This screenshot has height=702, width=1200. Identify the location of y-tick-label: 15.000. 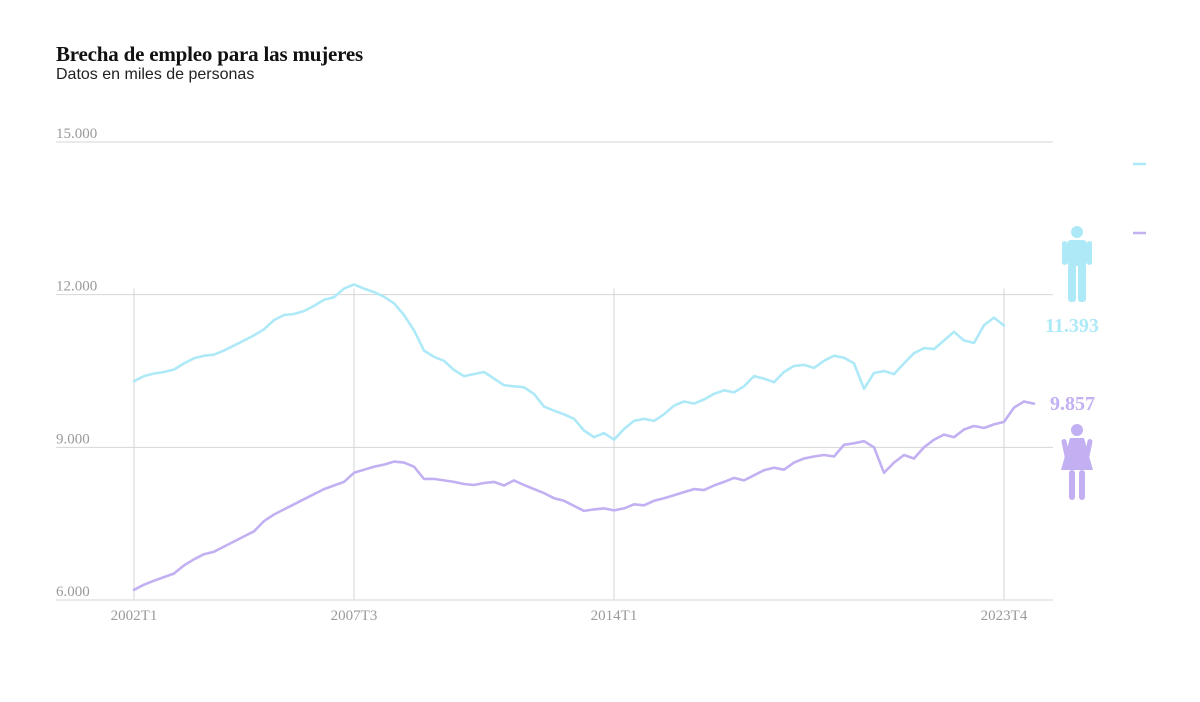
(76, 134).